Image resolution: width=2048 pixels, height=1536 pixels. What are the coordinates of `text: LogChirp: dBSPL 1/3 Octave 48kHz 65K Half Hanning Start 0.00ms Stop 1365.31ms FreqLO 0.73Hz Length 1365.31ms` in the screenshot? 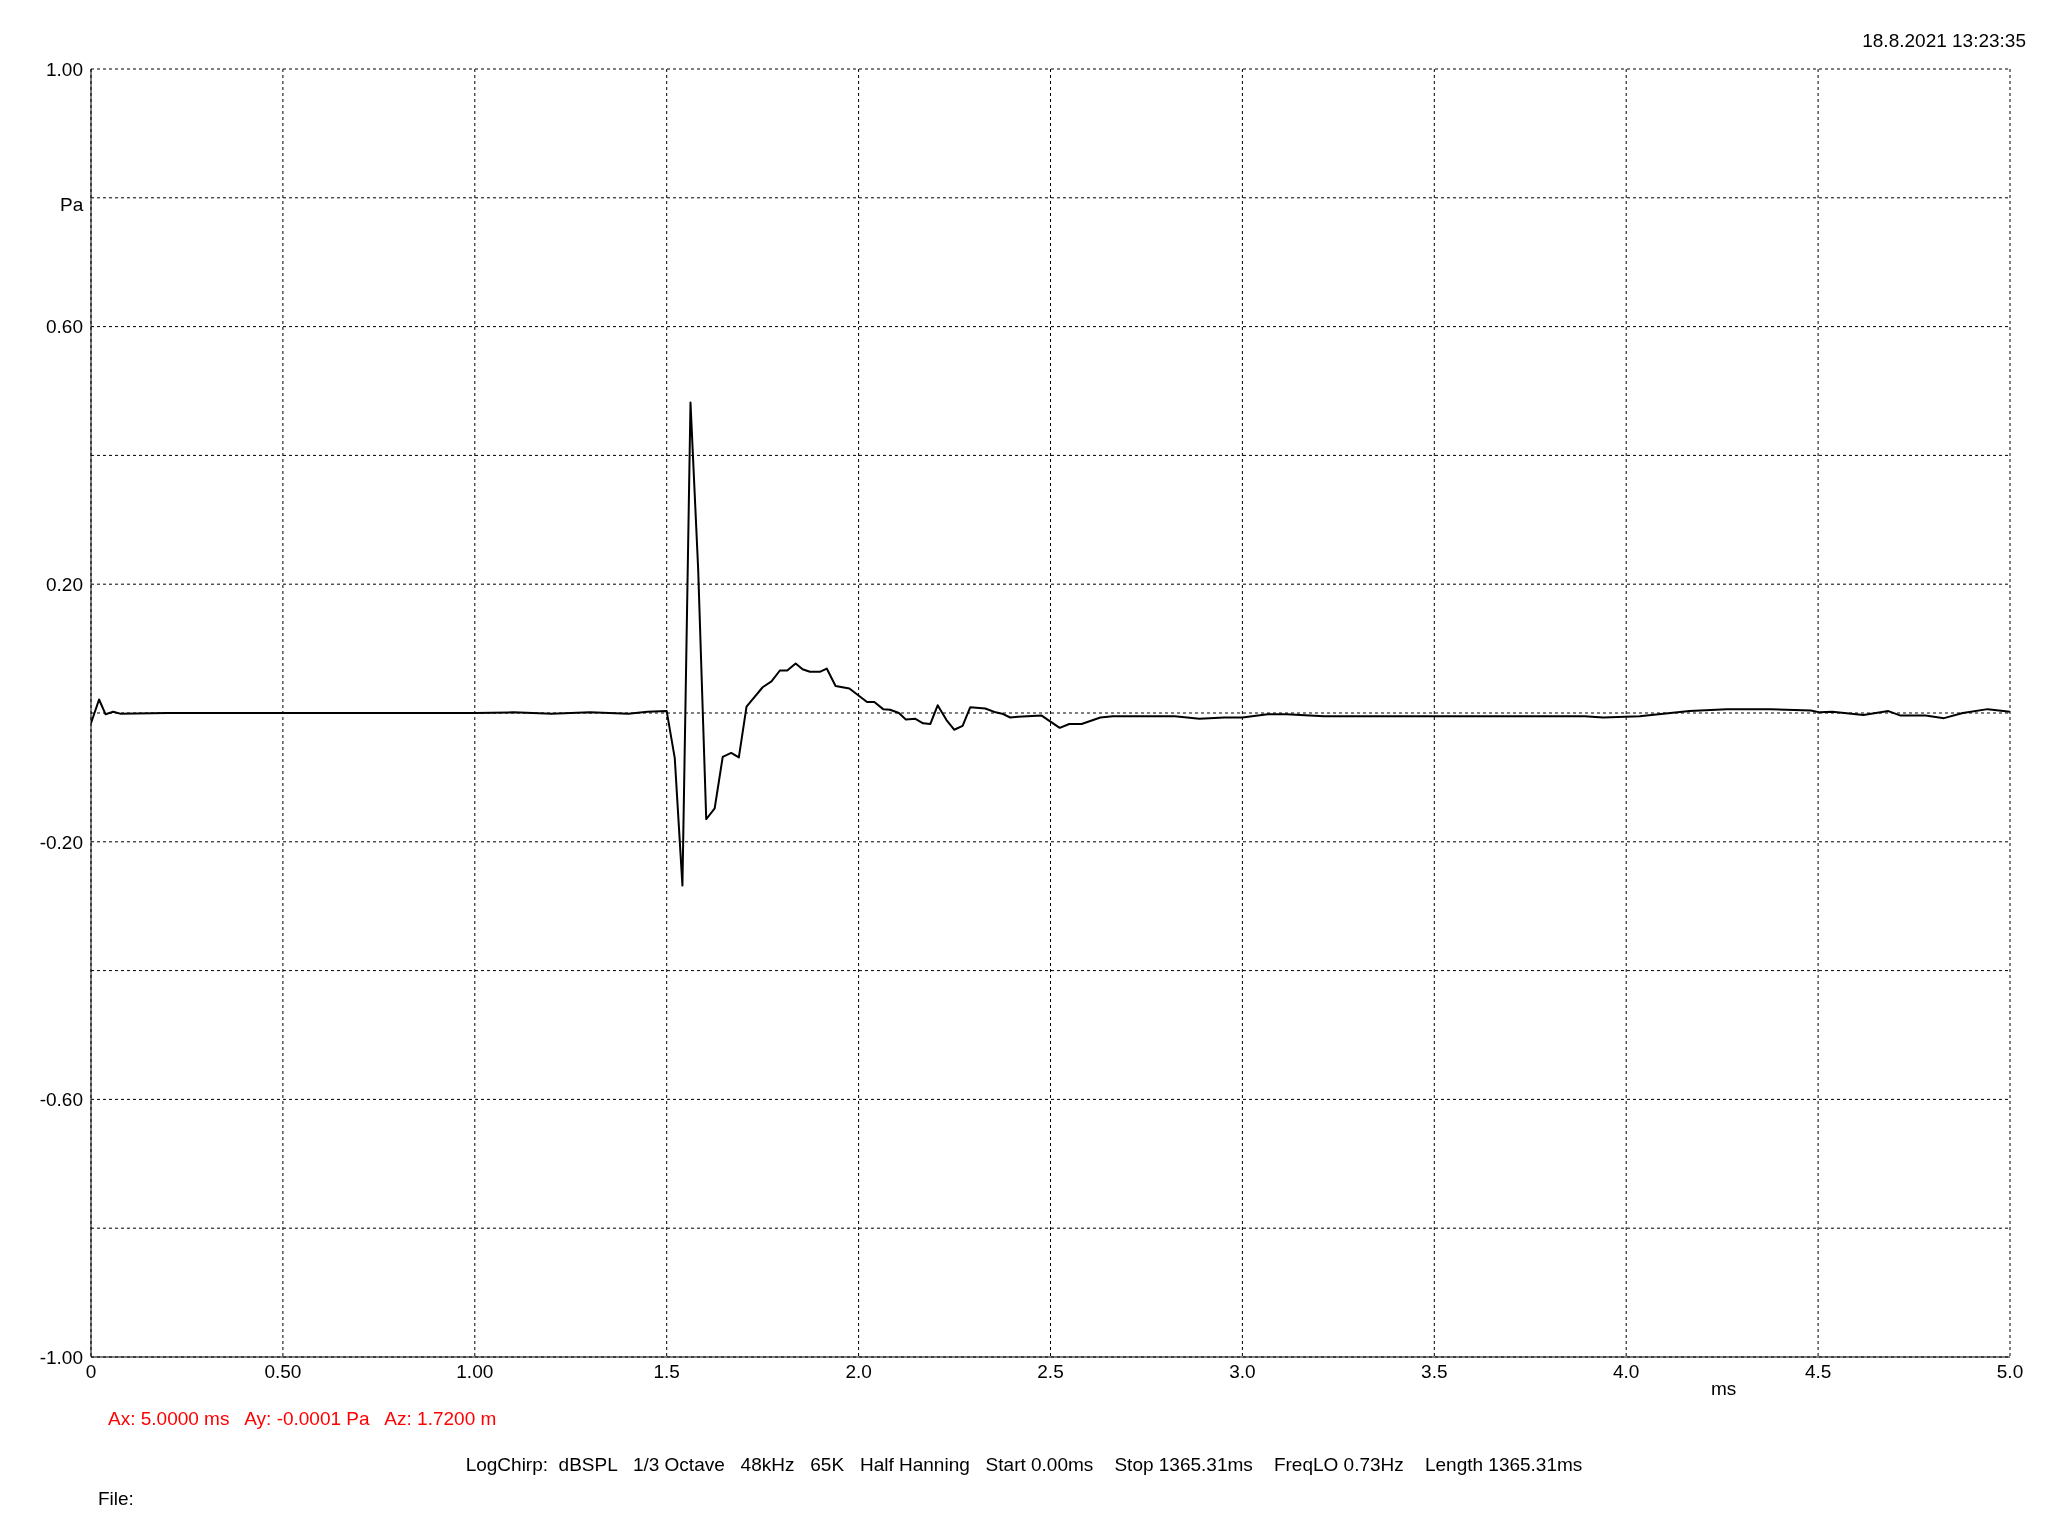 It's located at (1024, 1465).